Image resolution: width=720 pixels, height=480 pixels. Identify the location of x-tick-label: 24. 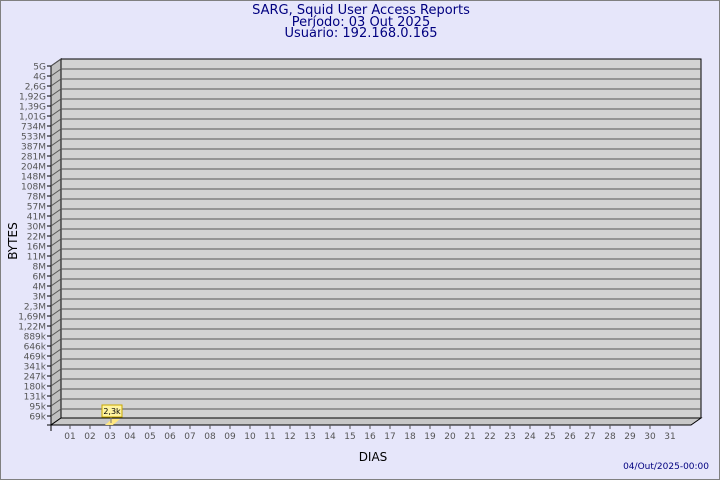
(530, 437).